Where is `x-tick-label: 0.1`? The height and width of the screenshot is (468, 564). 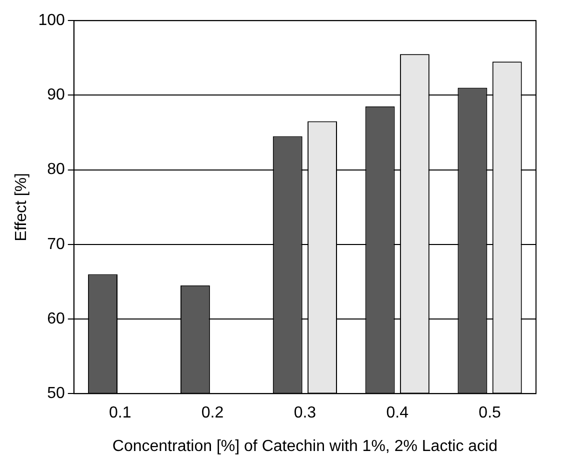 x-tick-label: 0.1 is located at coordinates (120, 413).